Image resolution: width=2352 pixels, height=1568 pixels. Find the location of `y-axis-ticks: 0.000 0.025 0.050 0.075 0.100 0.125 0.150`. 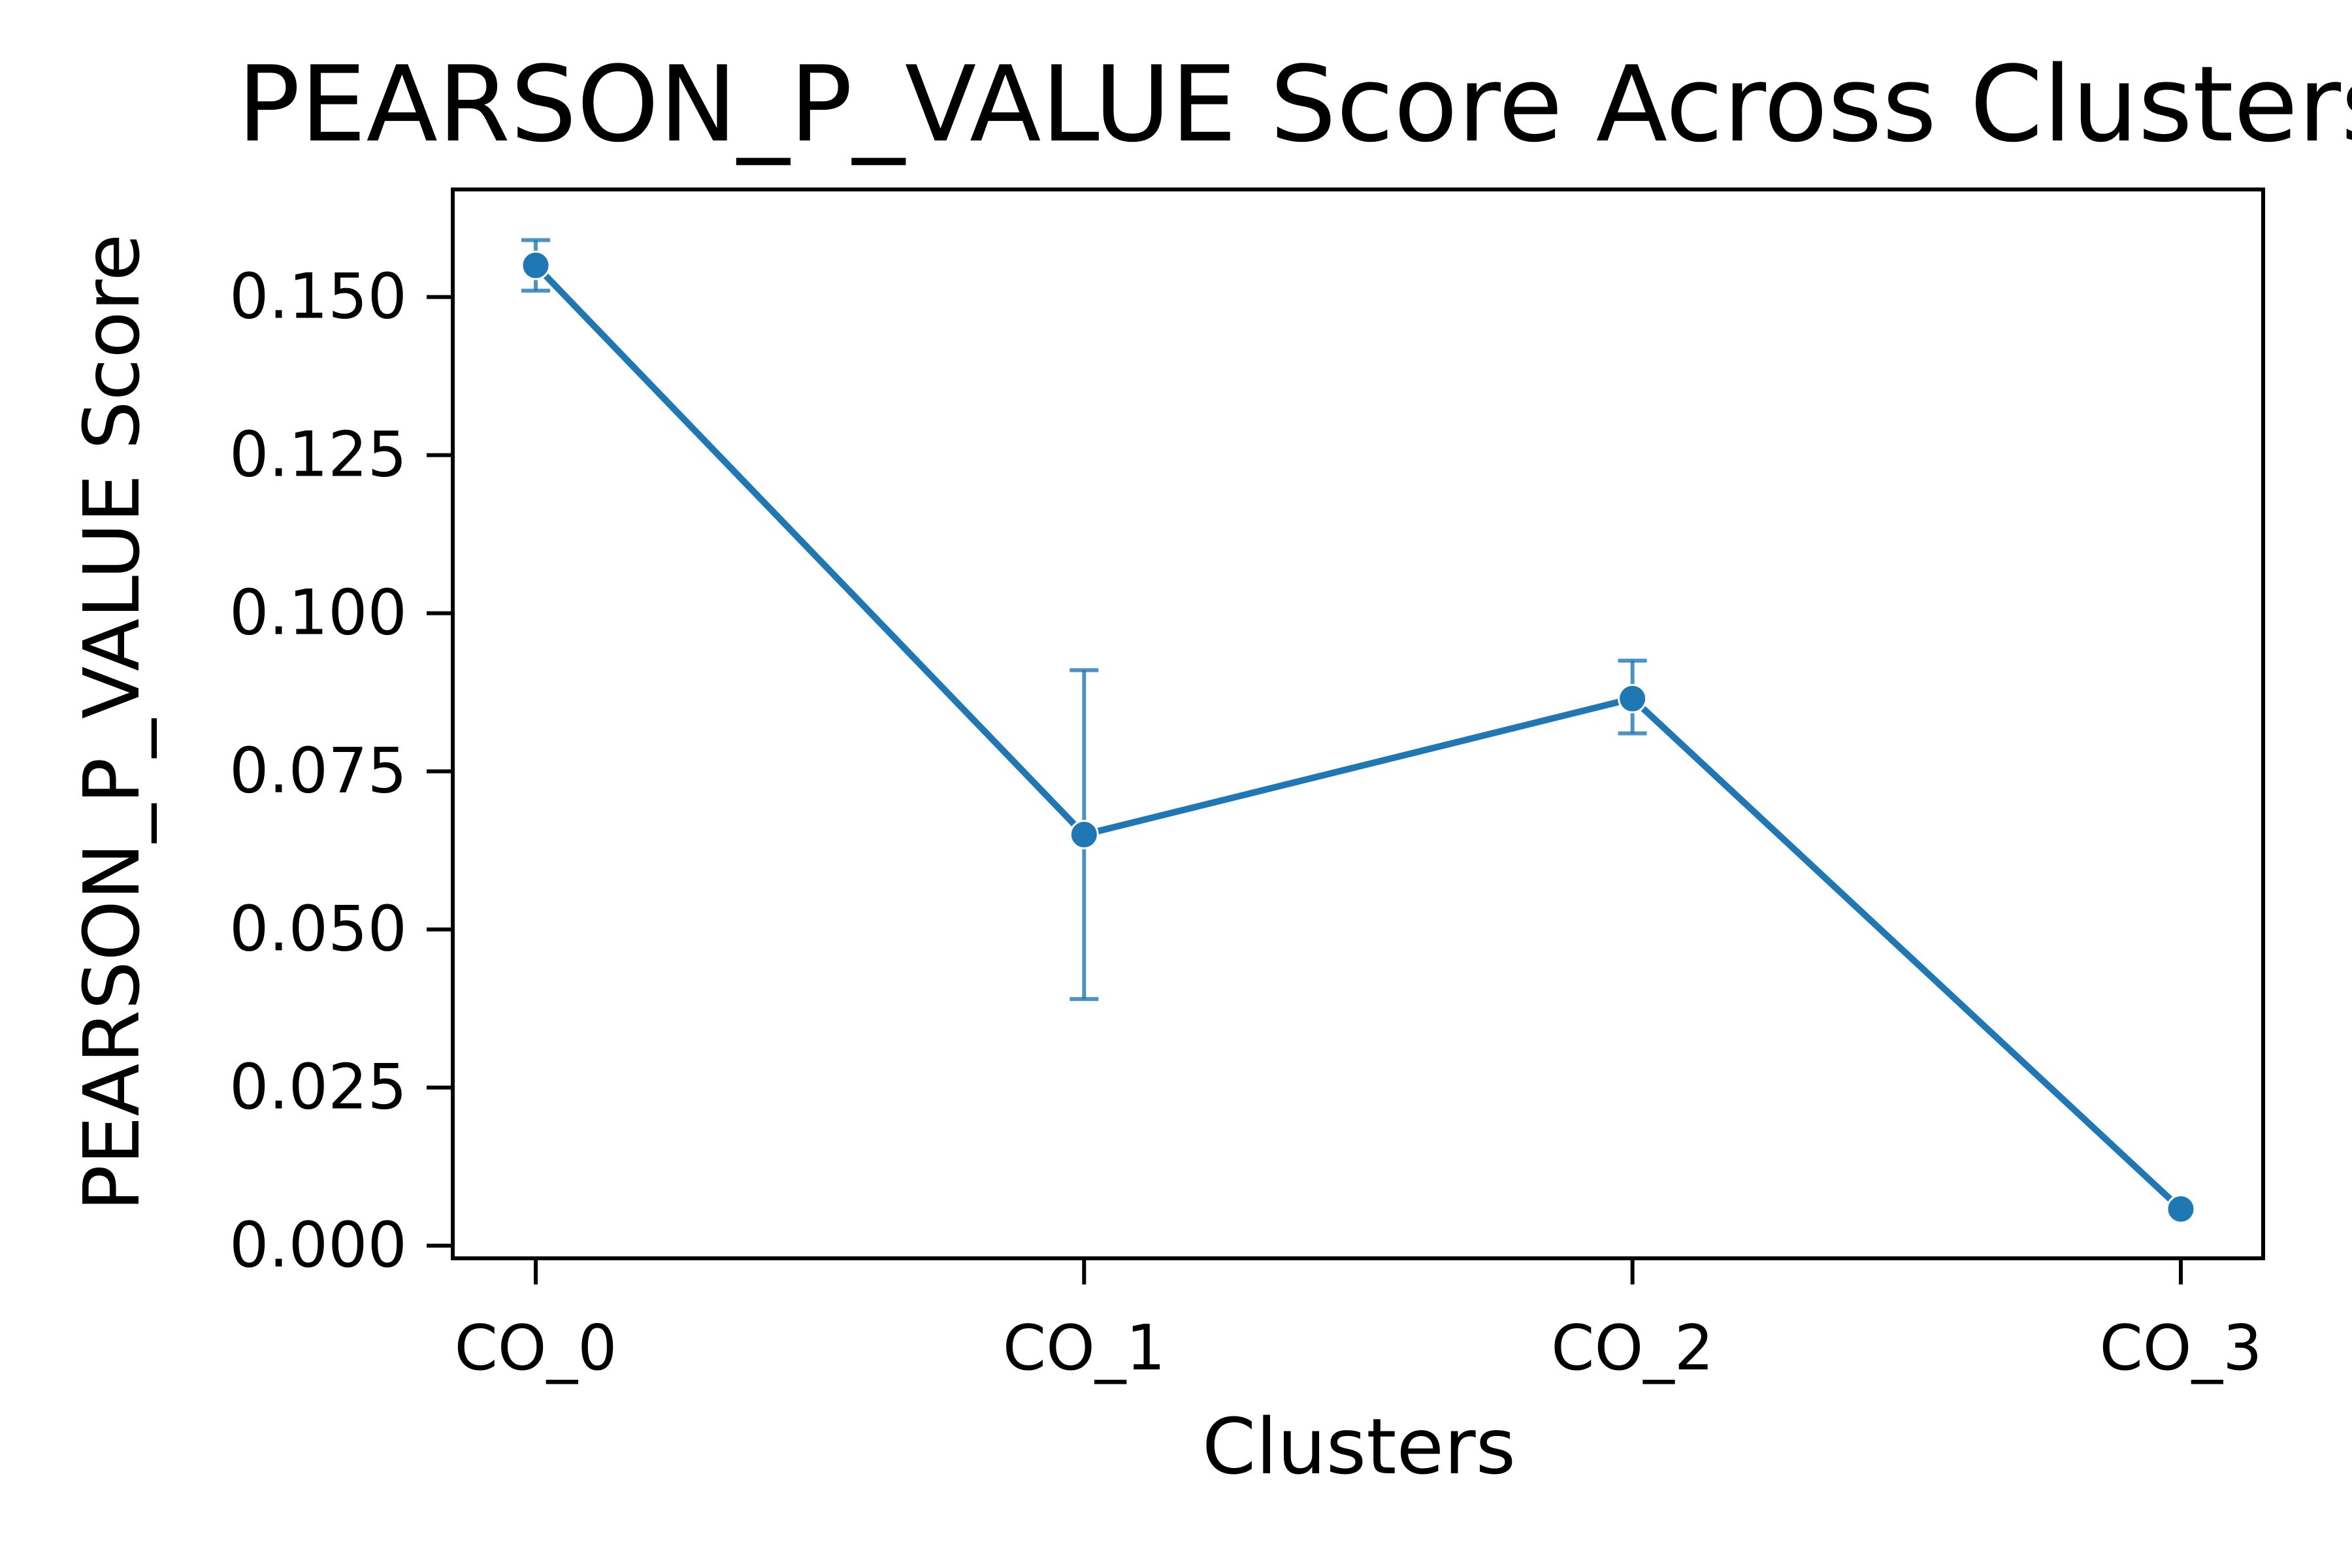

y-axis-ticks: 0.000 0.025 0.050 0.075 0.100 0.125 0.150 is located at coordinates (341, 771).